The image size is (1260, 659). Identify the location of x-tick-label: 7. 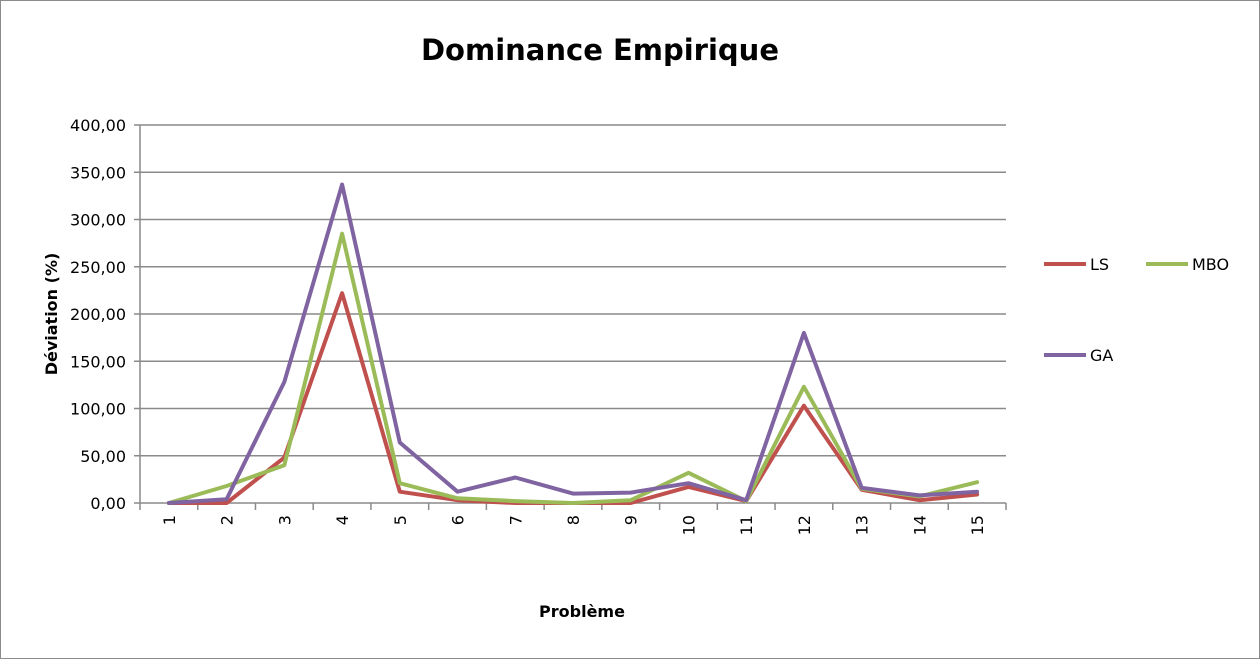
(515, 520).